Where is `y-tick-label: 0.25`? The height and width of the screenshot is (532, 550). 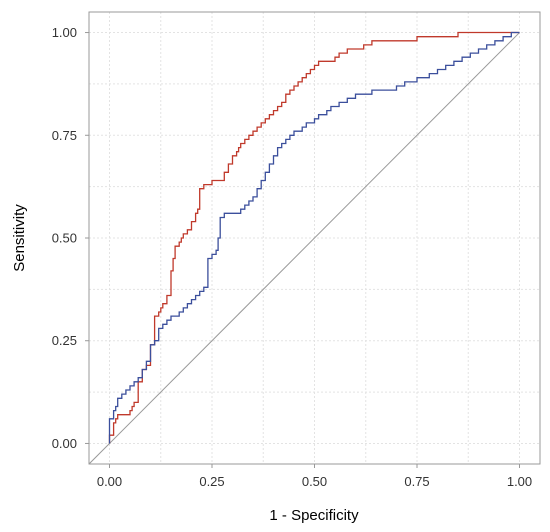
y-tick-label: 0.25 is located at coordinates (64, 340).